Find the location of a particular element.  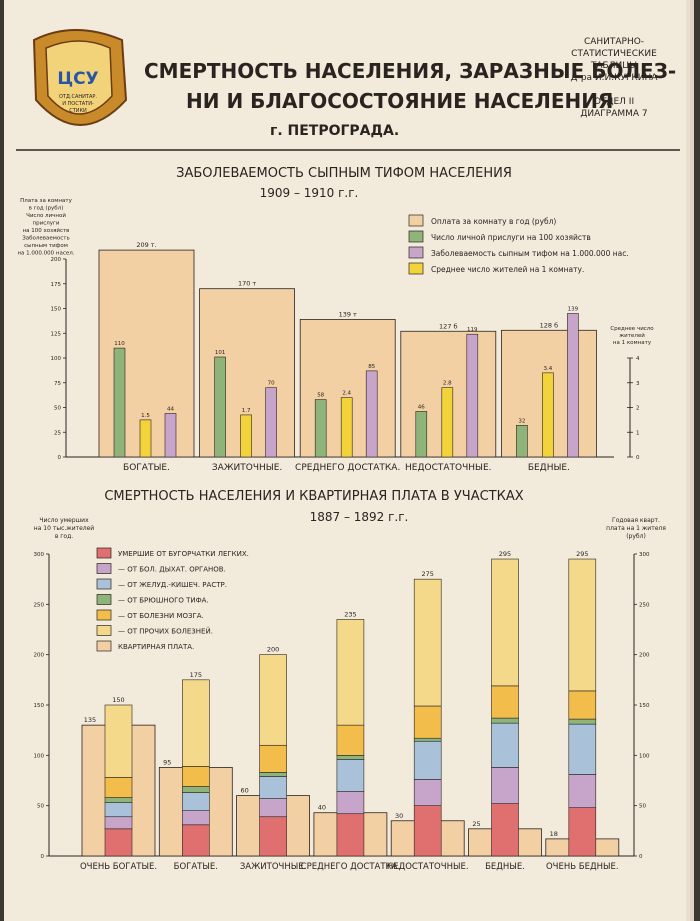

emblem-text: ЦСУ is located at coordinates (77, 79).